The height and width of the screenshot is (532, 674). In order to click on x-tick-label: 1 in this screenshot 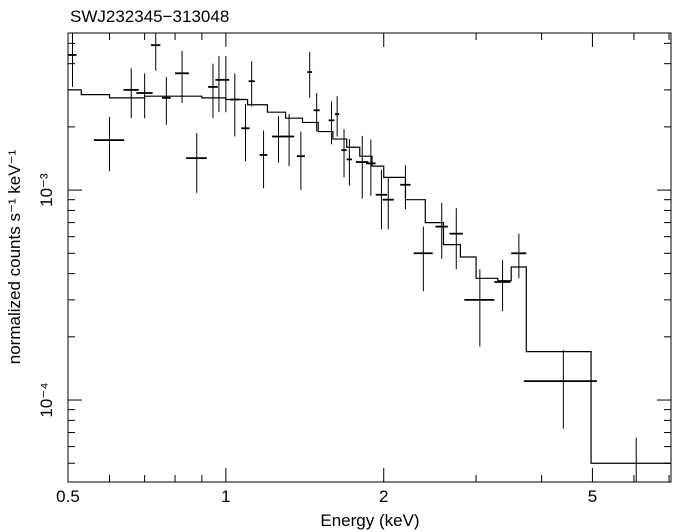, I will do `click(225, 496)`.